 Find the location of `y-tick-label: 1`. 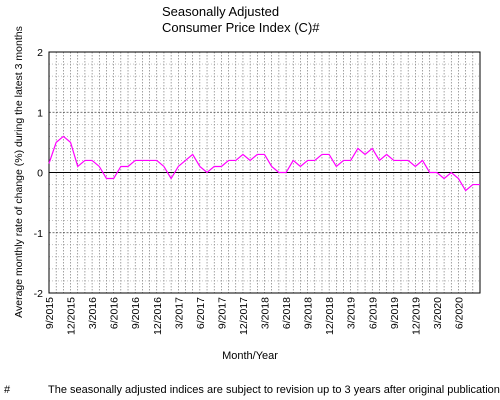

y-tick-label: 1 is located at coordinates (40, 113).